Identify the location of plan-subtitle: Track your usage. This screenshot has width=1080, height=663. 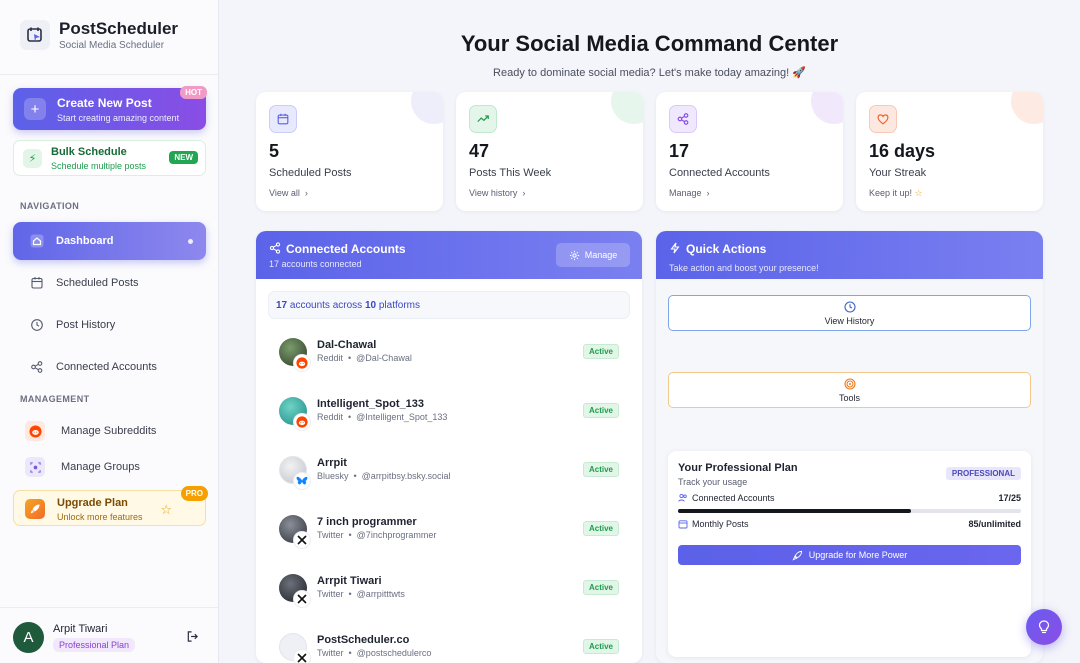
(713, 482).